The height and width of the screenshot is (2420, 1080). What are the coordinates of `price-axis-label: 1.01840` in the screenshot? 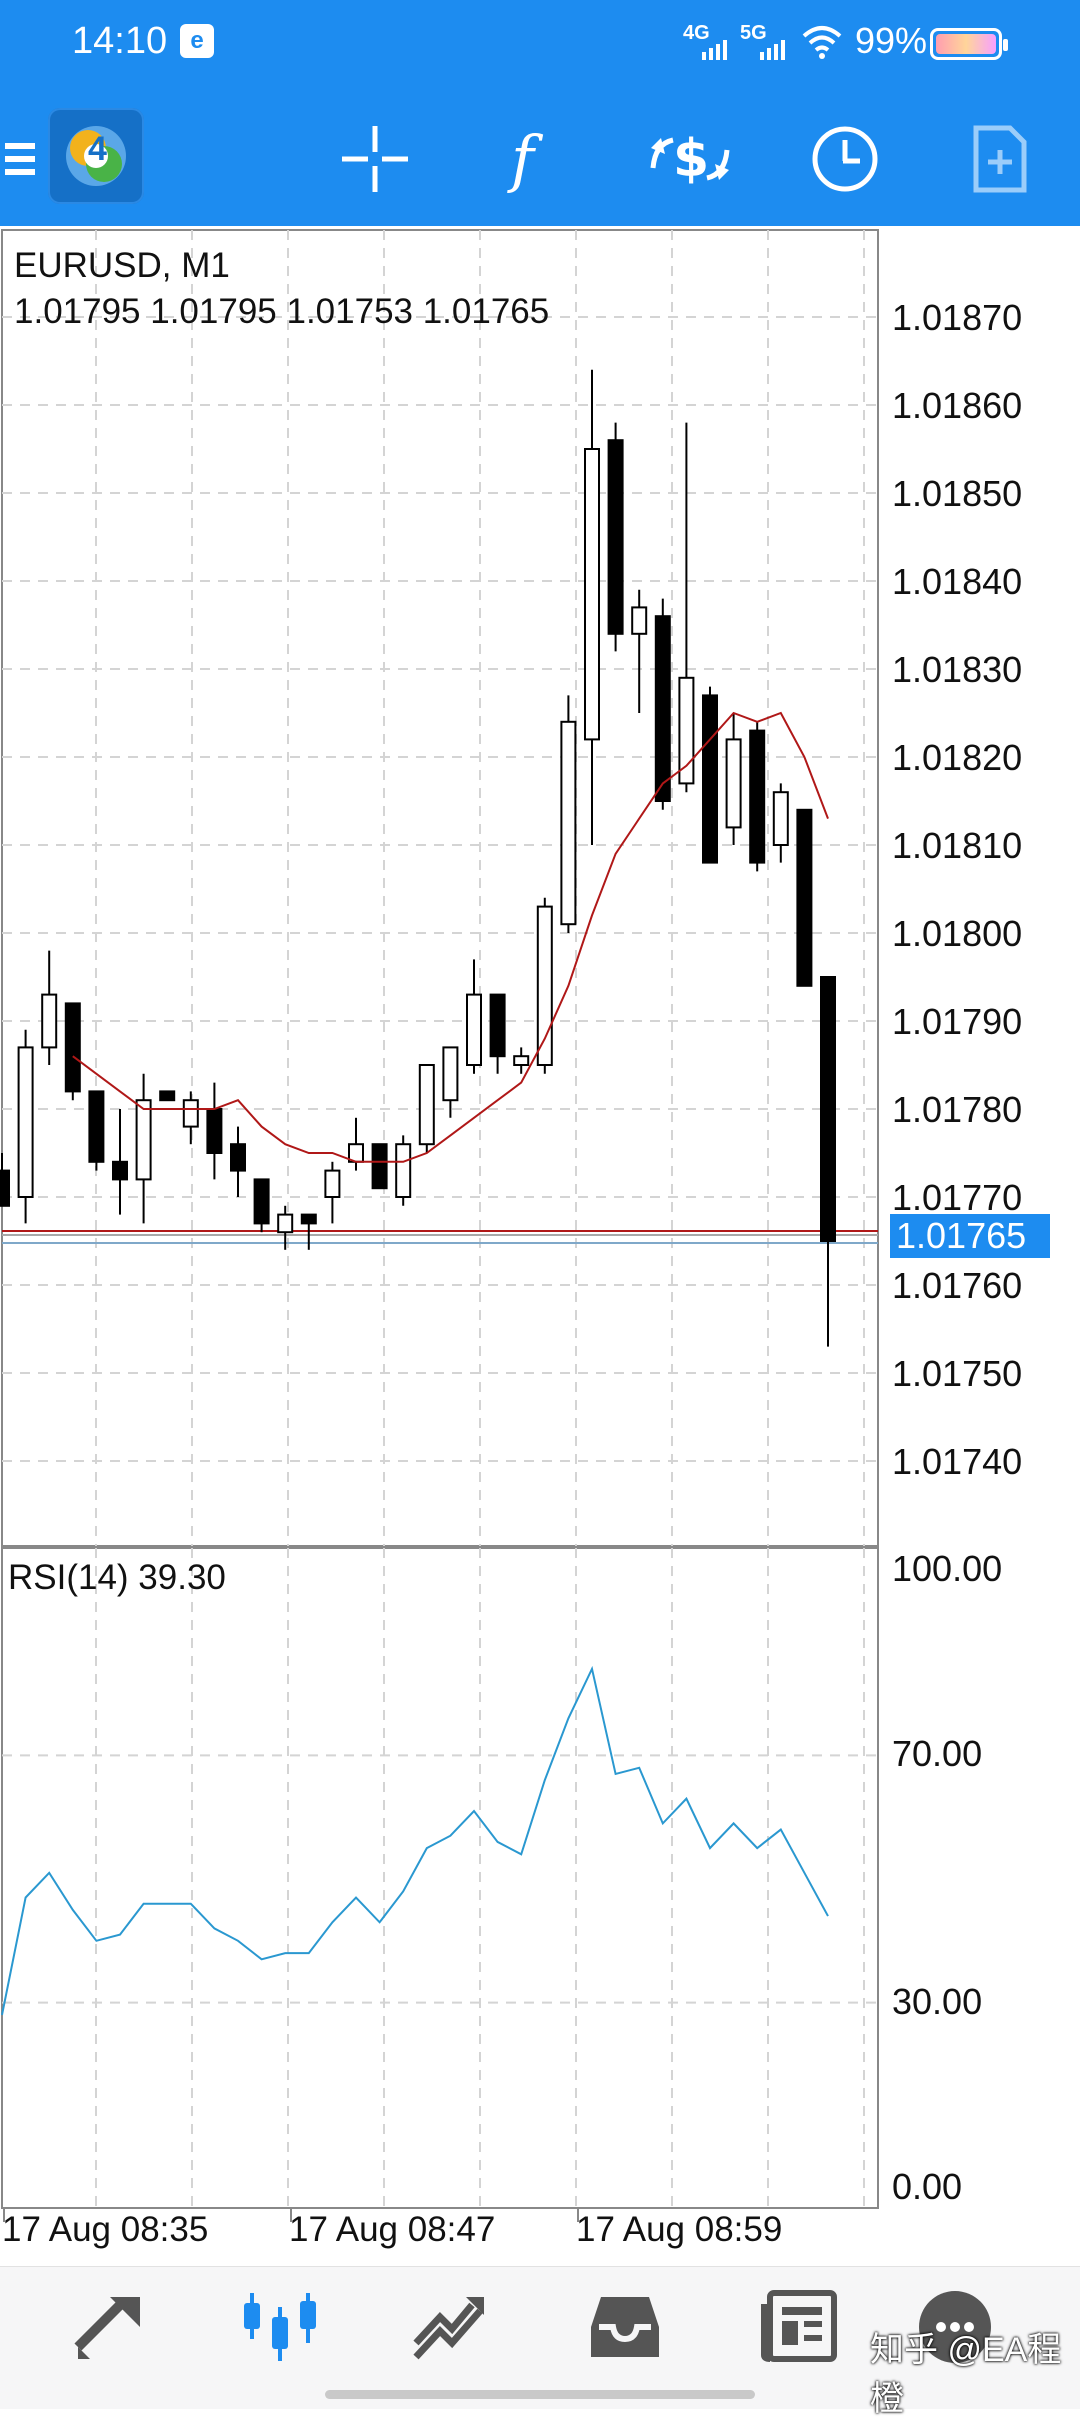 It's located at (957, 581).